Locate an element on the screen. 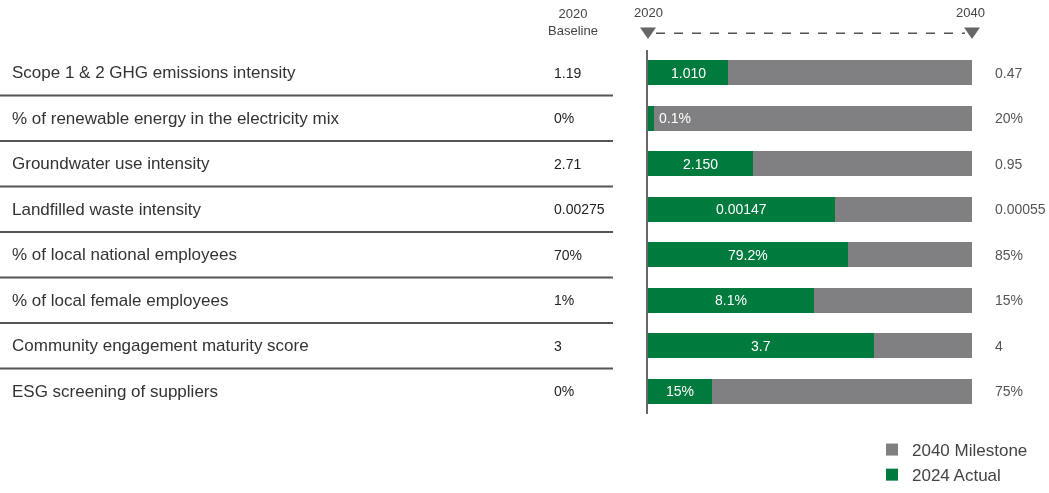 The height and width of the screenshot is (493, 1049). text: 0.00275 is located at coordinates (579, 209).